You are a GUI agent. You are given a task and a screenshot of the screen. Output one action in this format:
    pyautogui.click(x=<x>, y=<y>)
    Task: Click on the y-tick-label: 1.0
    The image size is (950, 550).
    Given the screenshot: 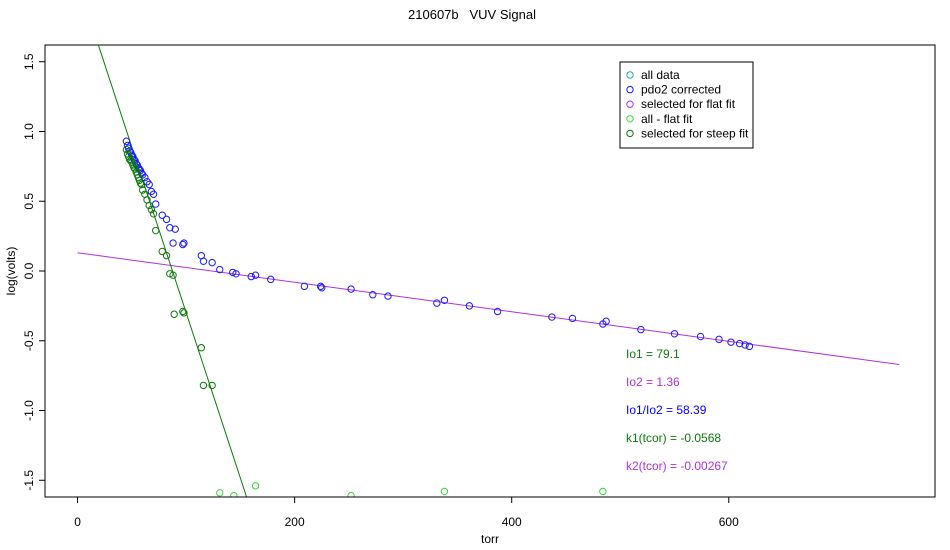 What is the action you would take?
    pyautogui.click(x=29, y=131)
    